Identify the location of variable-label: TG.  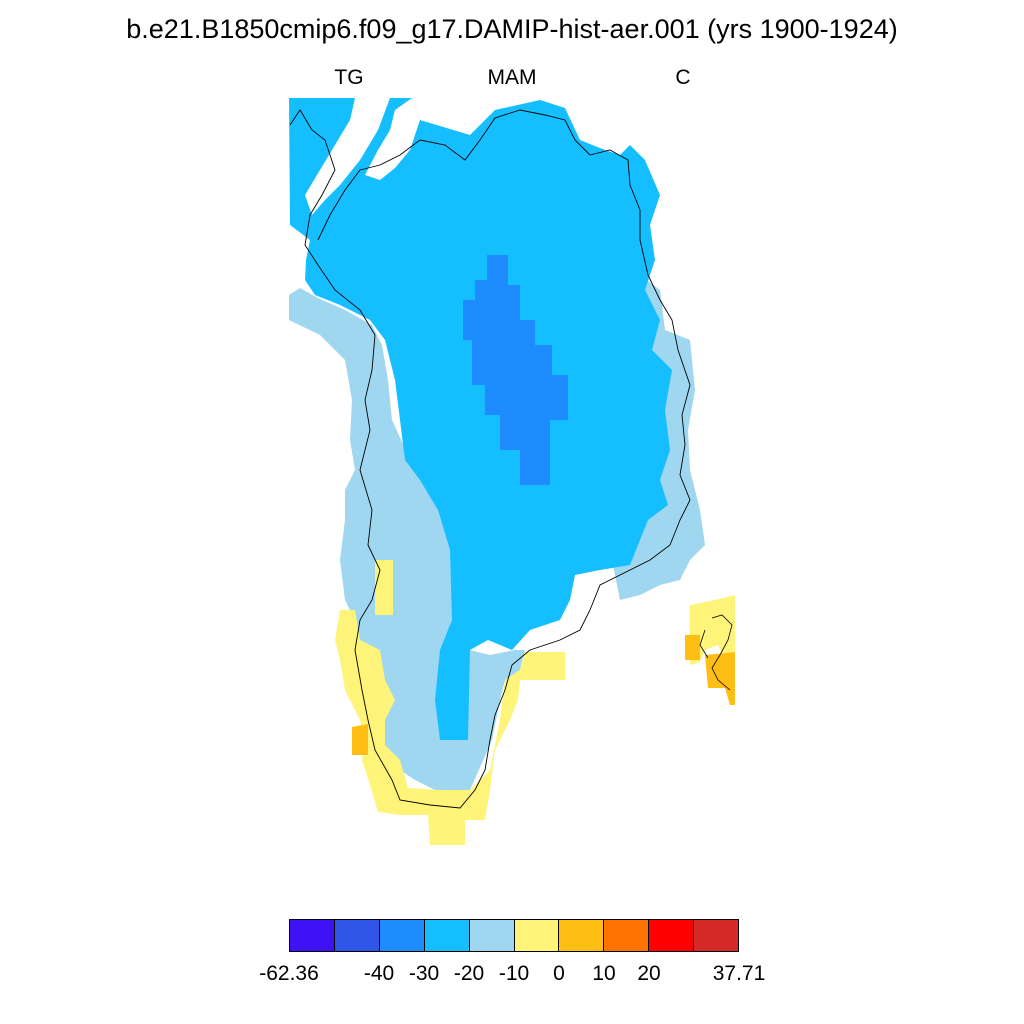
(349, 77).